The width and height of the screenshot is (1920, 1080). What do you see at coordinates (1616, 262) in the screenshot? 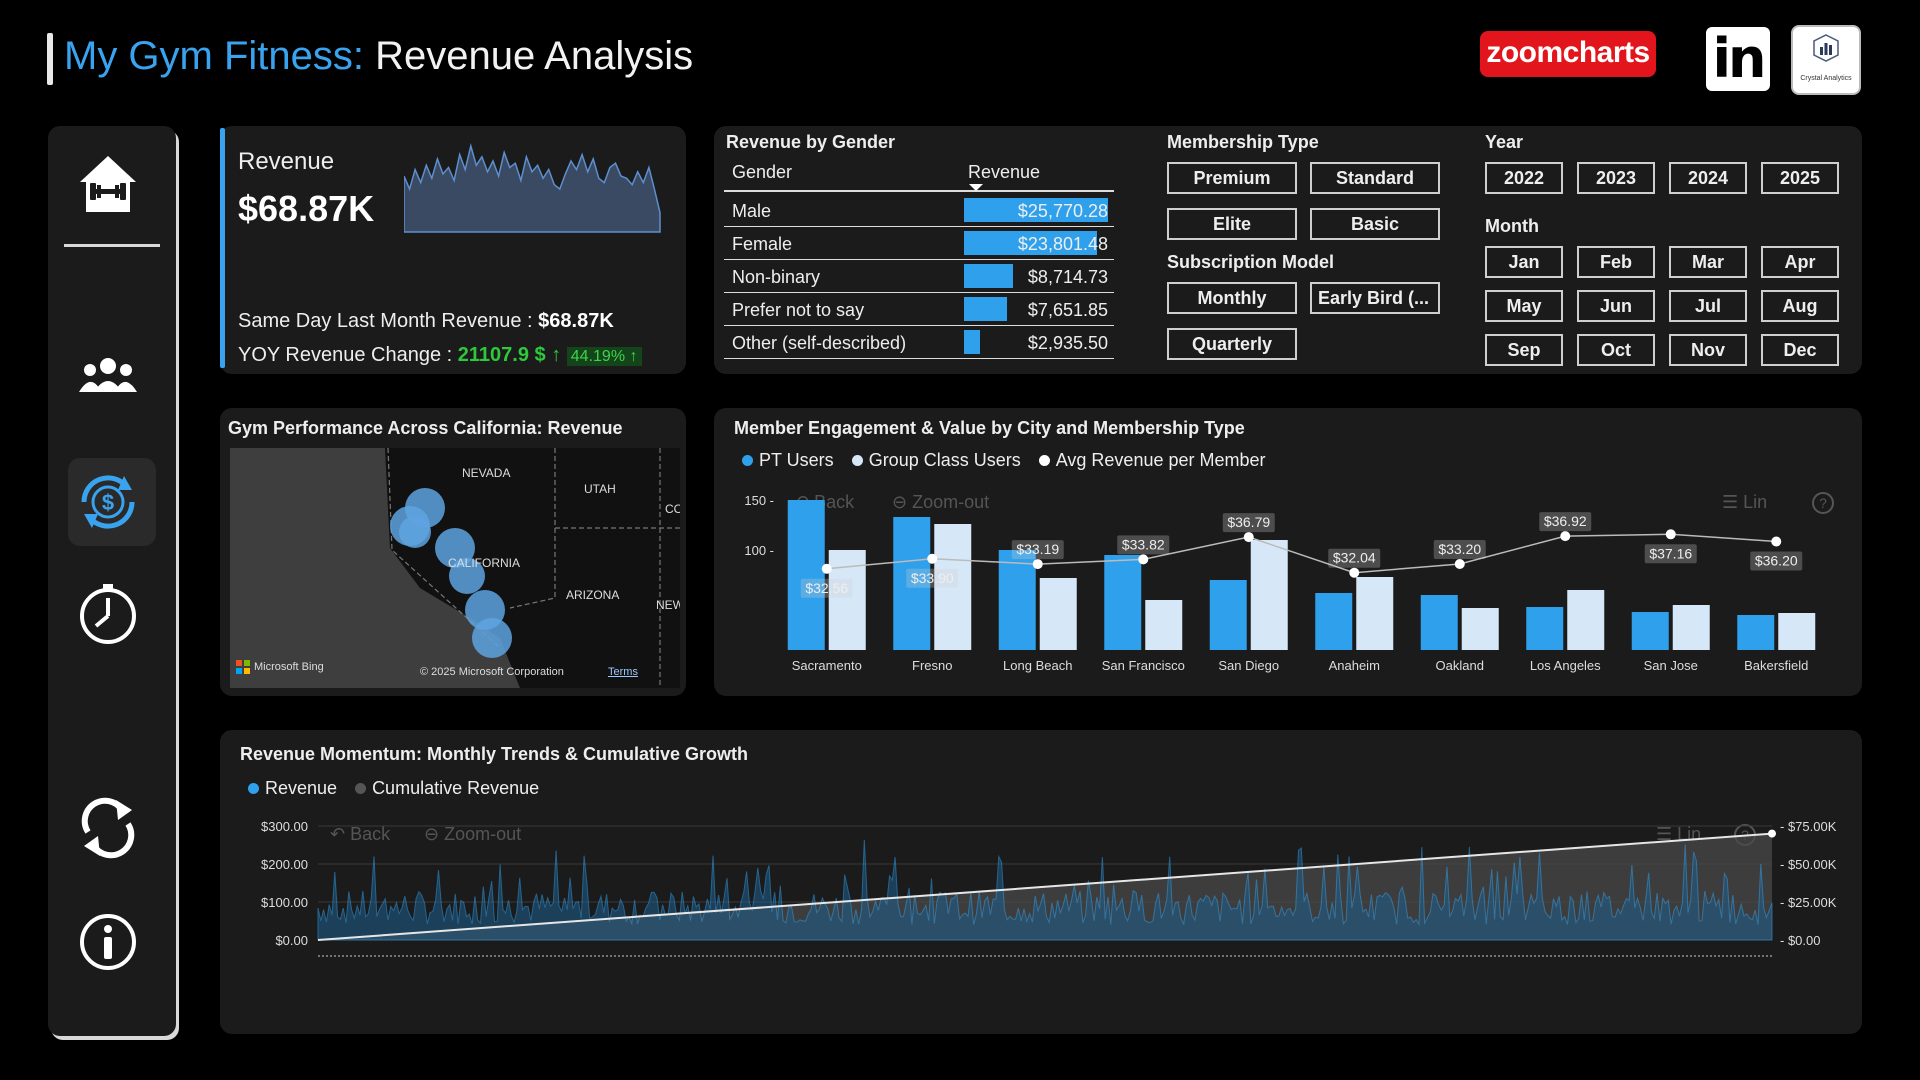
I see `month-button-feb: Feb` at bounding box center [1616, 262].